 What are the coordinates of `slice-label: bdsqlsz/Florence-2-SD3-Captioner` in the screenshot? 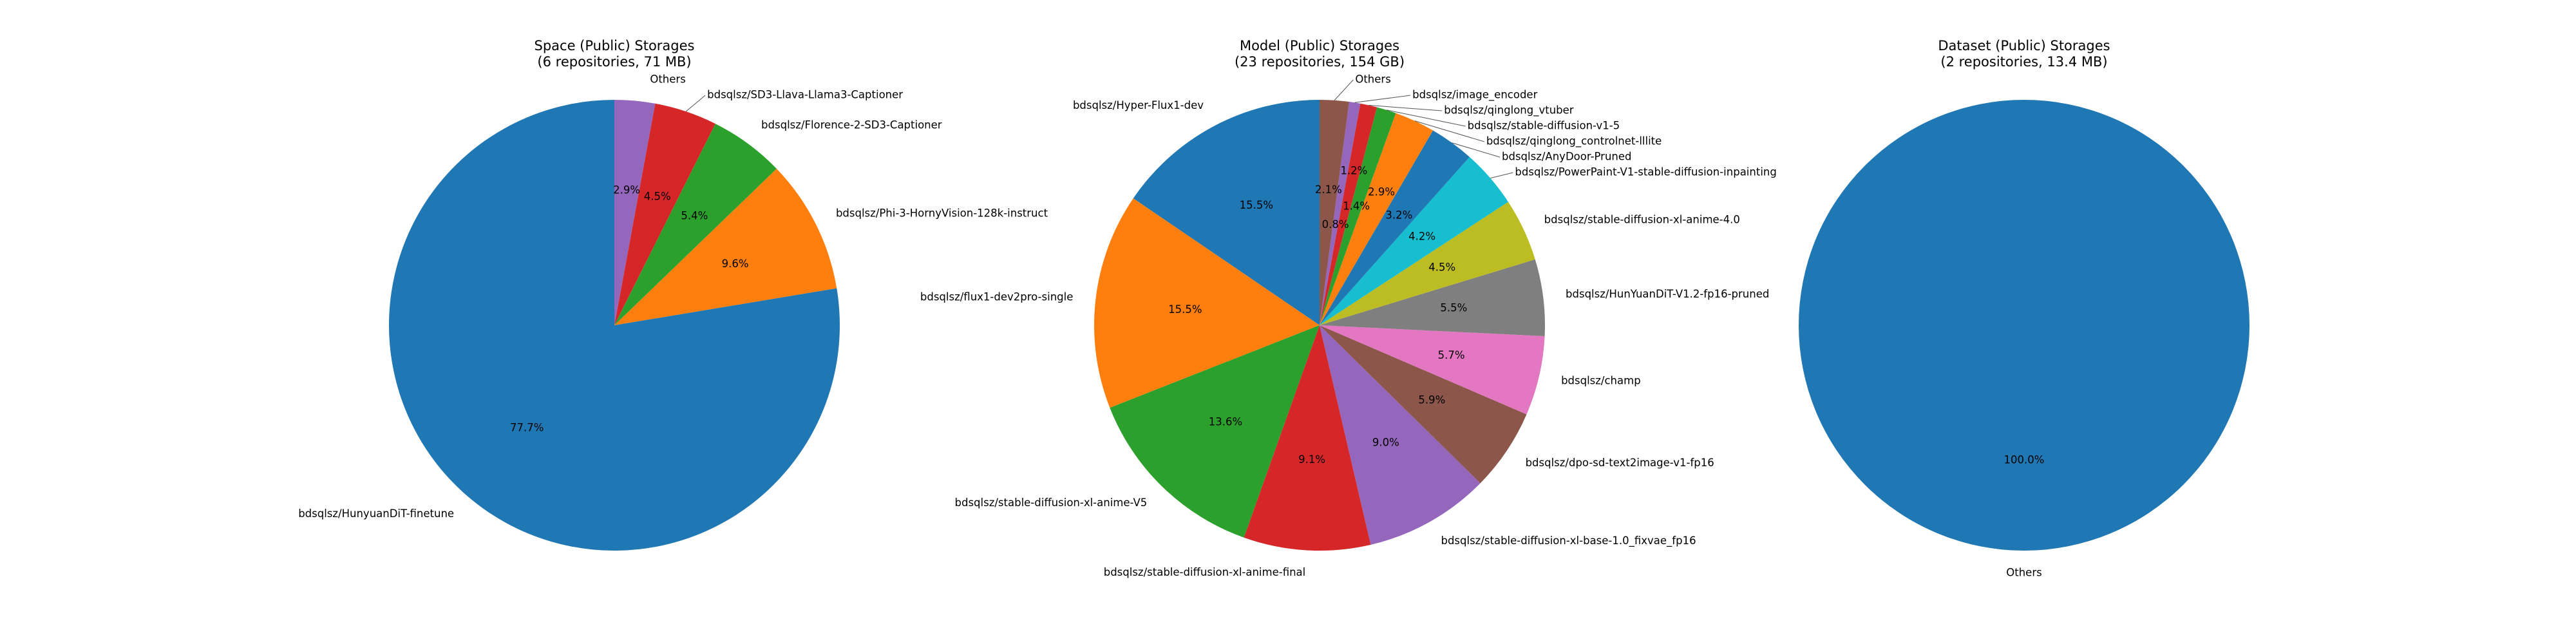 It's located at (851, 124).